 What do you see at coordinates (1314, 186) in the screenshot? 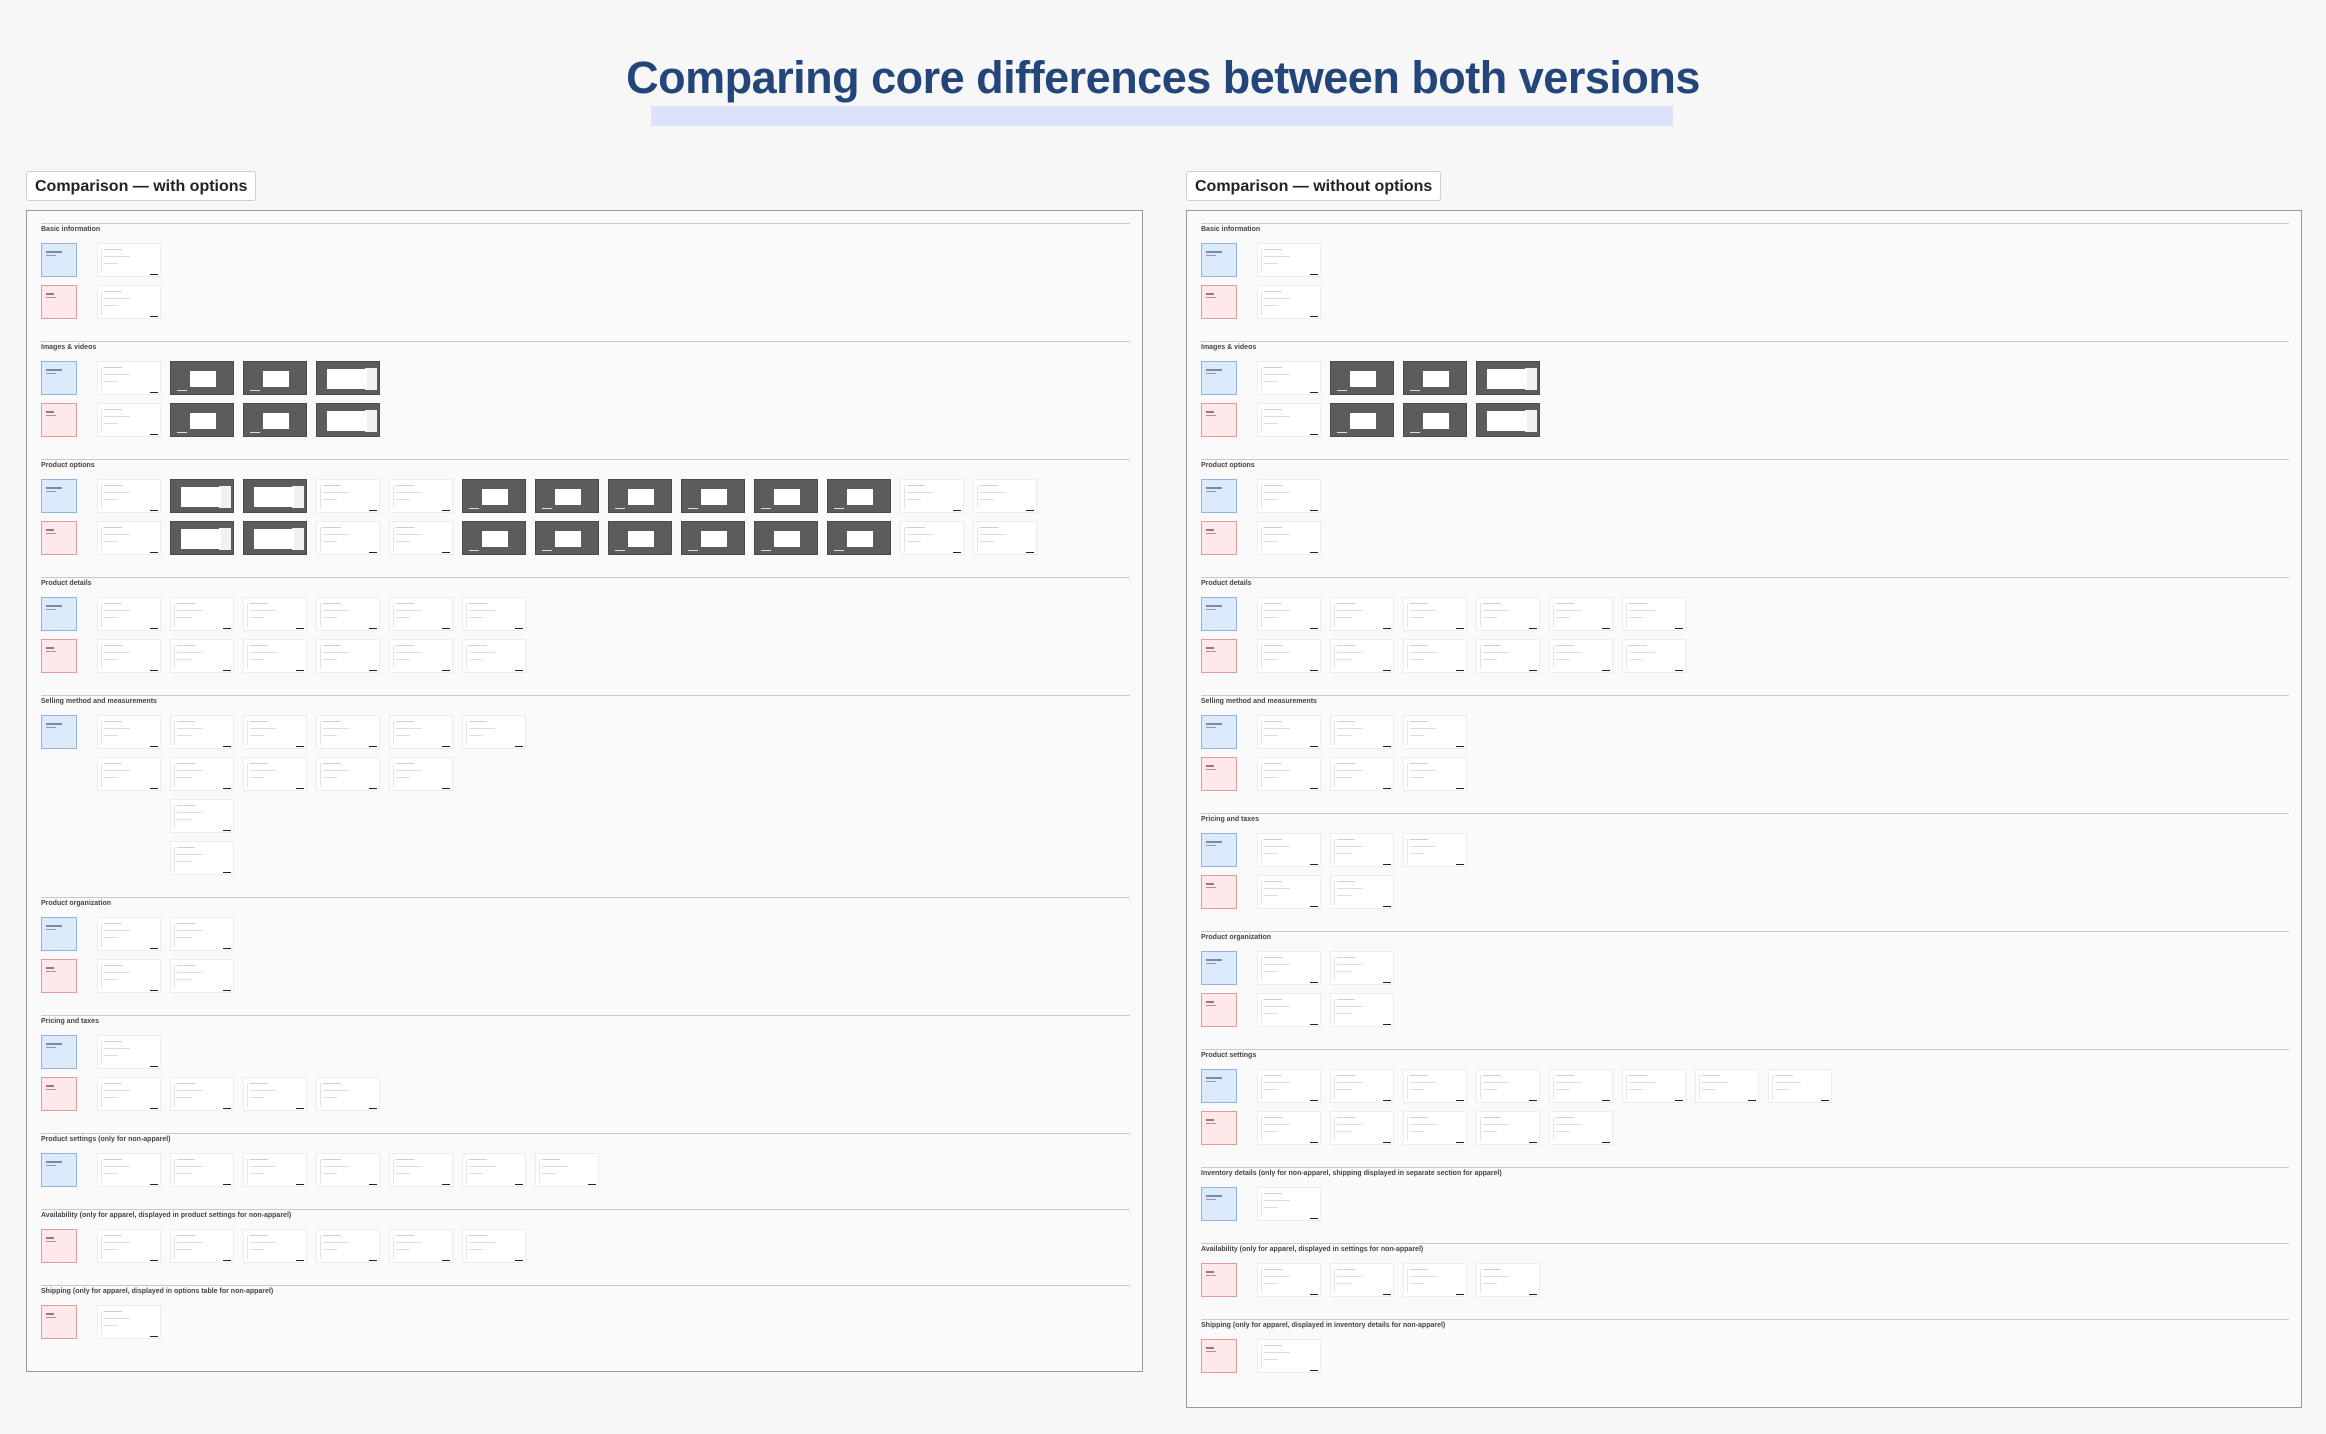
I see `column-label-without-options: Comparison — without options` at bounding box center [1314, 186].